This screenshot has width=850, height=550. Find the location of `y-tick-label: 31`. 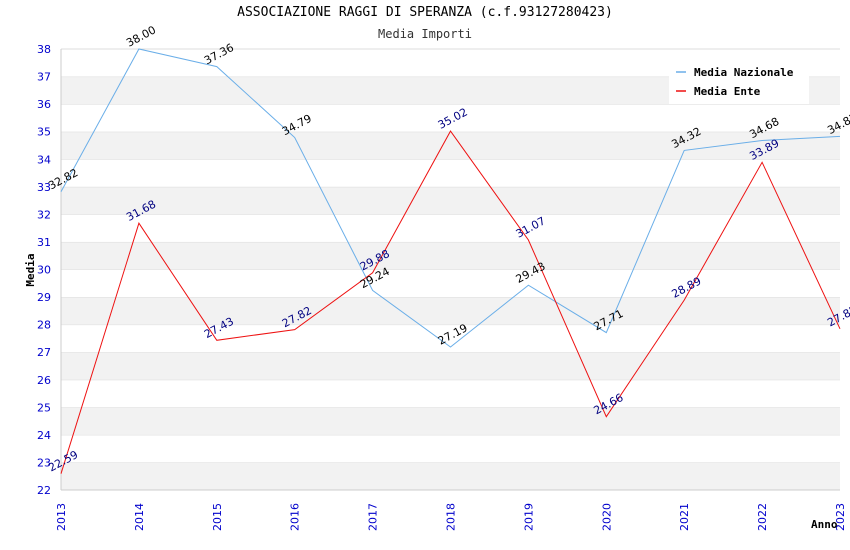

y-tick-label: 31 is located at coordinates (44, 242).